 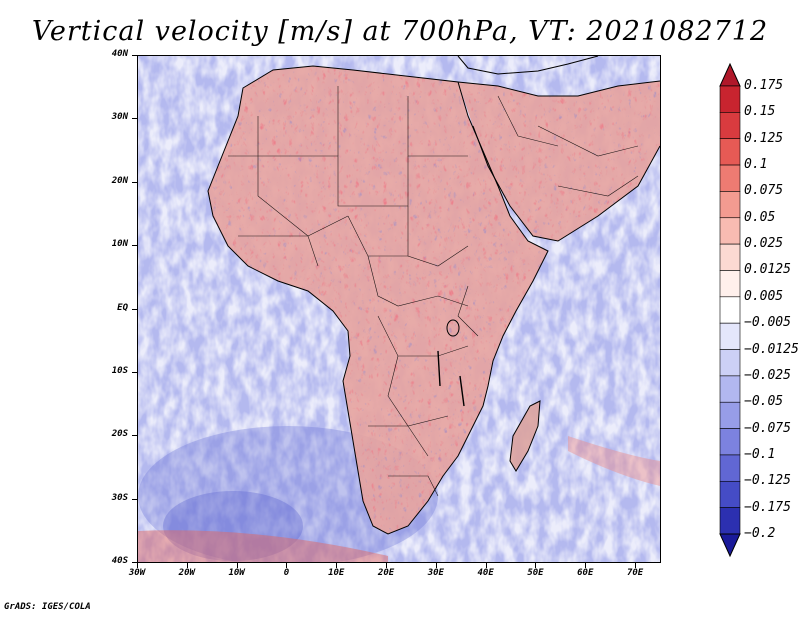 What do you see at coordinates (767, 270) in the screenshot?
I see `colorbar-label: 0.0125` at bounding box center [767, 270].